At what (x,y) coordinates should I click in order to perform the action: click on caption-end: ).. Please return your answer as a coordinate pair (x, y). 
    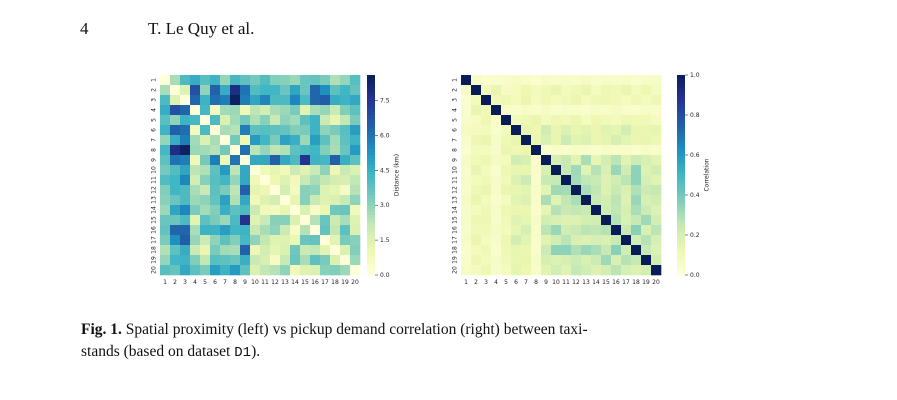
    Looking at the image, I should click on (256, 351).